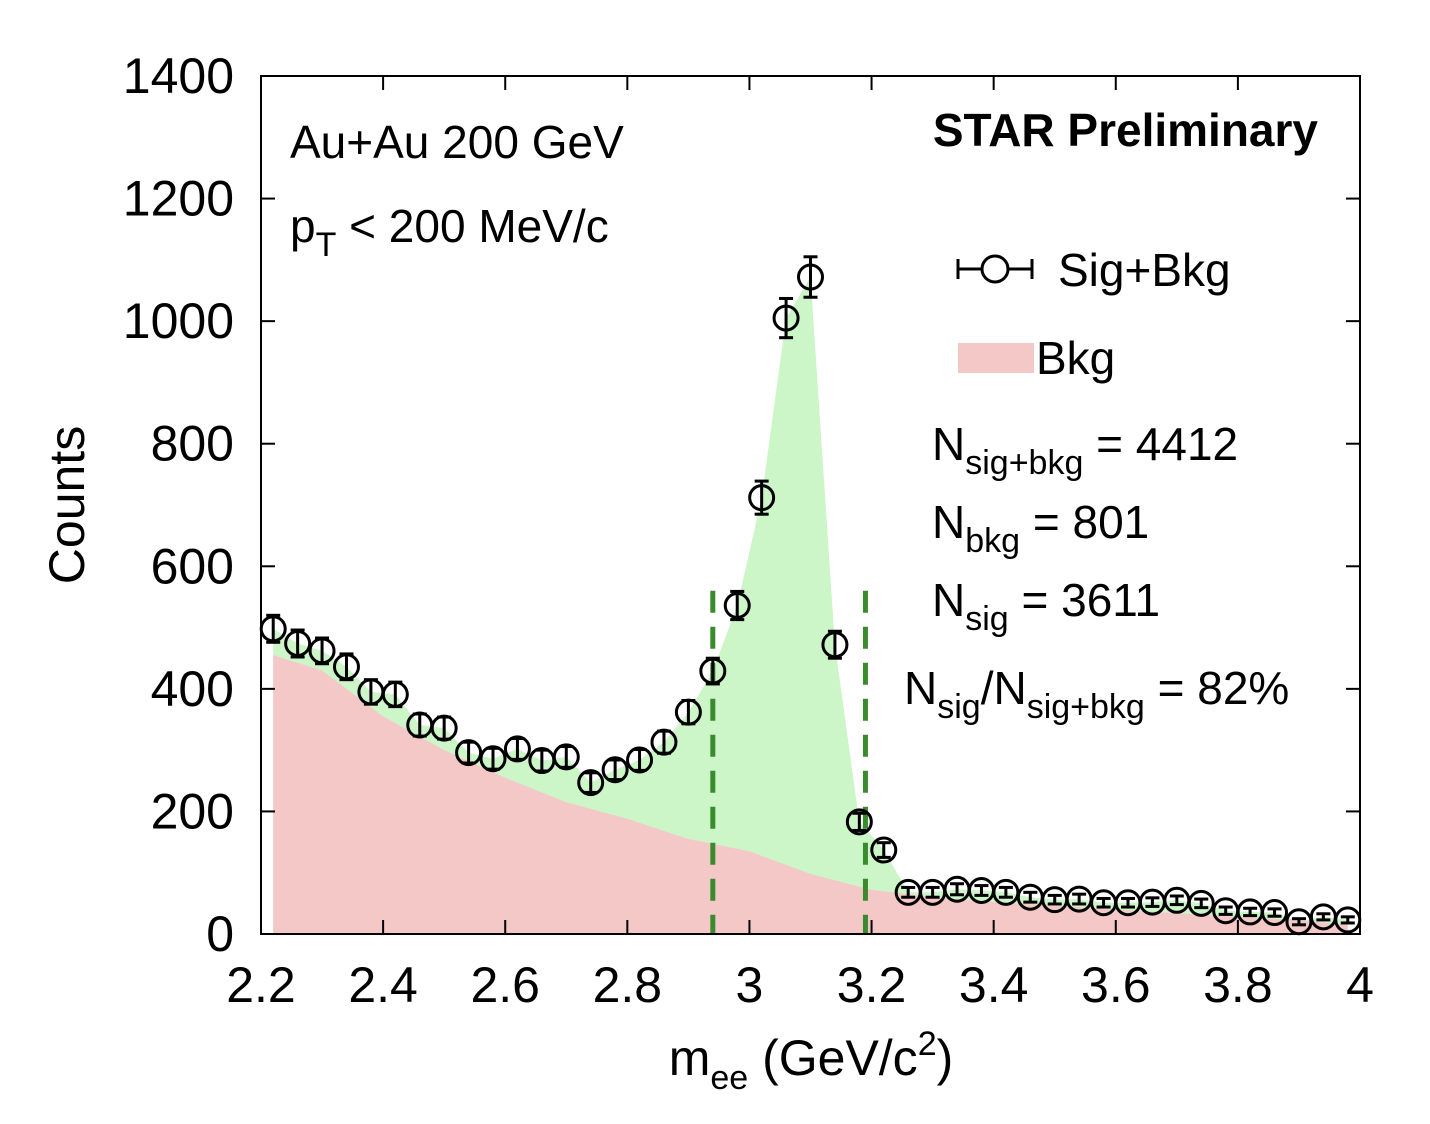 Image resolution: width=1430 pixels, height=1124 pixels. Describe the element at coordinates (192, 811) in the screenshot. I see `y-tick-label: 200` at that location.